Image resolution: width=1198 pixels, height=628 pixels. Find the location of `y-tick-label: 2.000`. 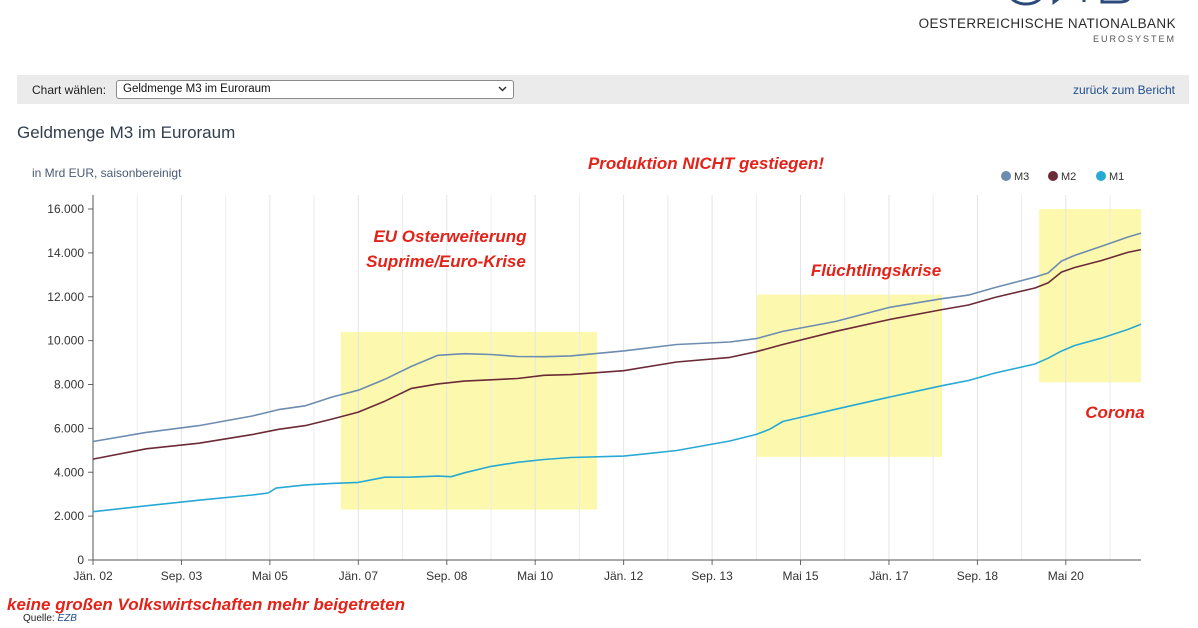

y-tick-label: 2.000 is located at coordinates (69, 516).